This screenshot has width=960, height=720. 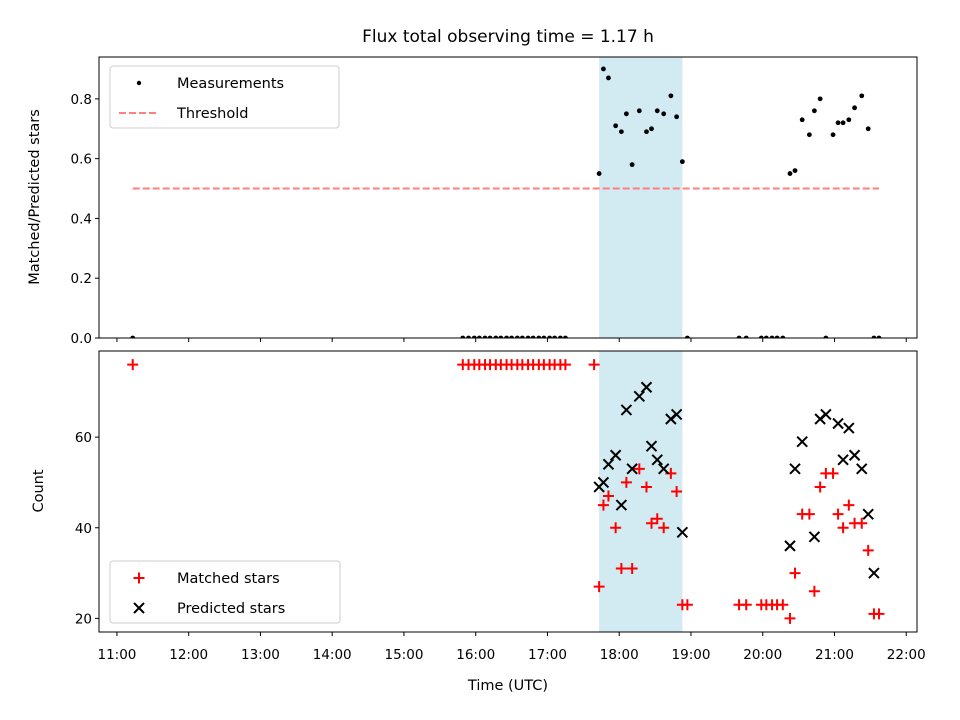 What do you see at coordinates (81, 160) in the screenshot?
I see `y-tick-label: 0.6` at bounding box center [81, 160].